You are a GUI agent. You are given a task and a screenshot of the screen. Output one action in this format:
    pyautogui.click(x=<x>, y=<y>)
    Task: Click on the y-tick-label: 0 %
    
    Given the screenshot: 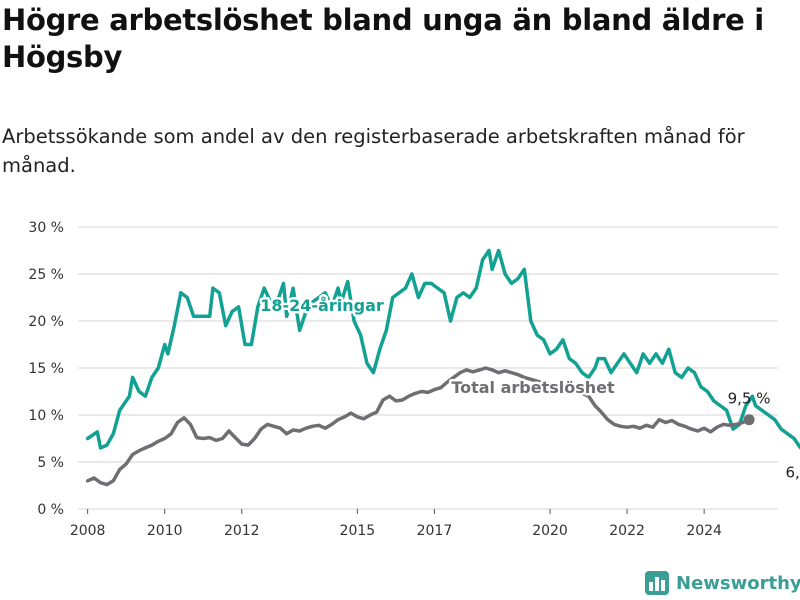 What is the action you would take?
    pyautogui.click(x=50, y=510)
    